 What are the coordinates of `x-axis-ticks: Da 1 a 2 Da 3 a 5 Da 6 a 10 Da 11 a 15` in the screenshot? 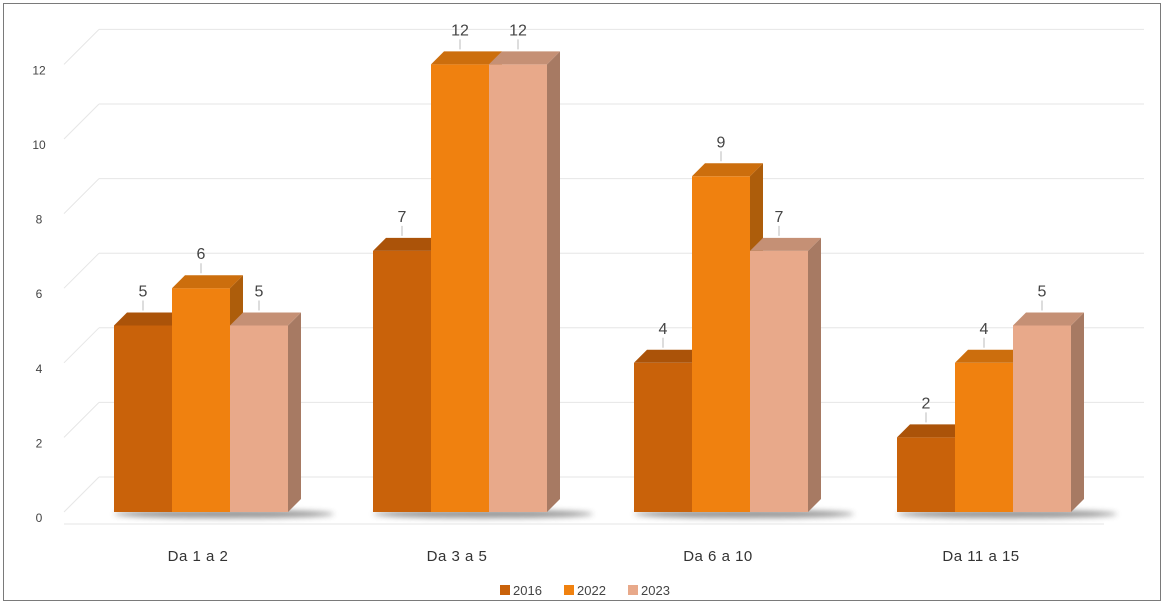 It's located at (594, 556).